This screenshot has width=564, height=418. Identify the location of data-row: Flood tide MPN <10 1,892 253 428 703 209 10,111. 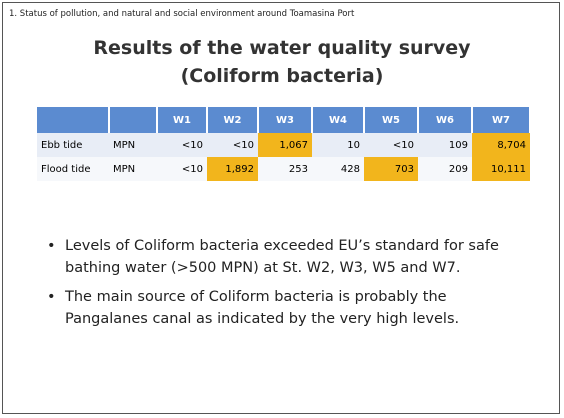
(283, 169).